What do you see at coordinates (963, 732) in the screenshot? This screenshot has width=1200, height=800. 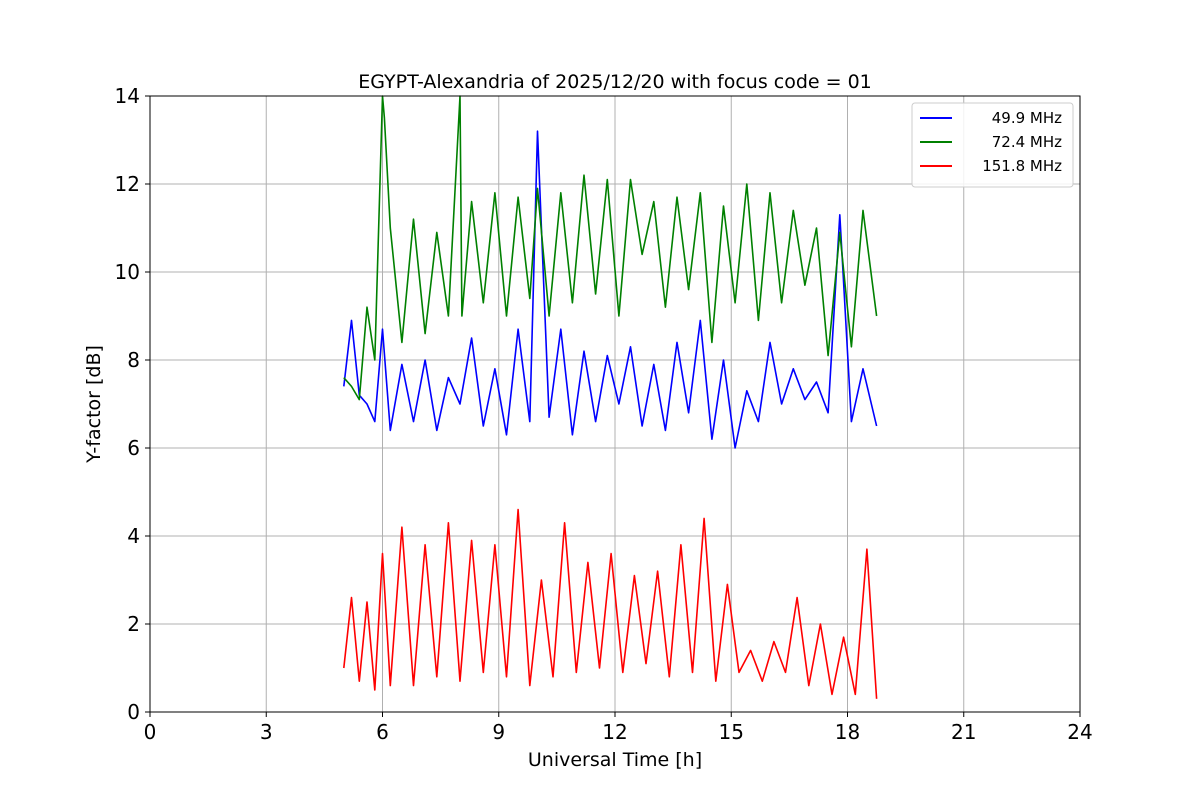 I see `x-tick-label-7: 21` at bounding box center [963, 732].